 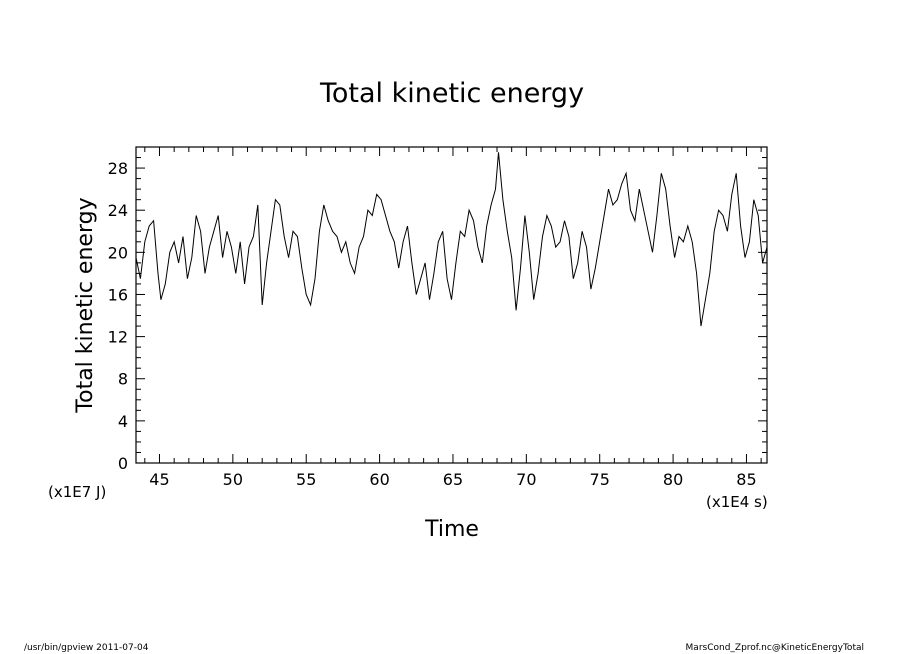 I want to click on x-tick-label: 55, so click(x=306, y=479).